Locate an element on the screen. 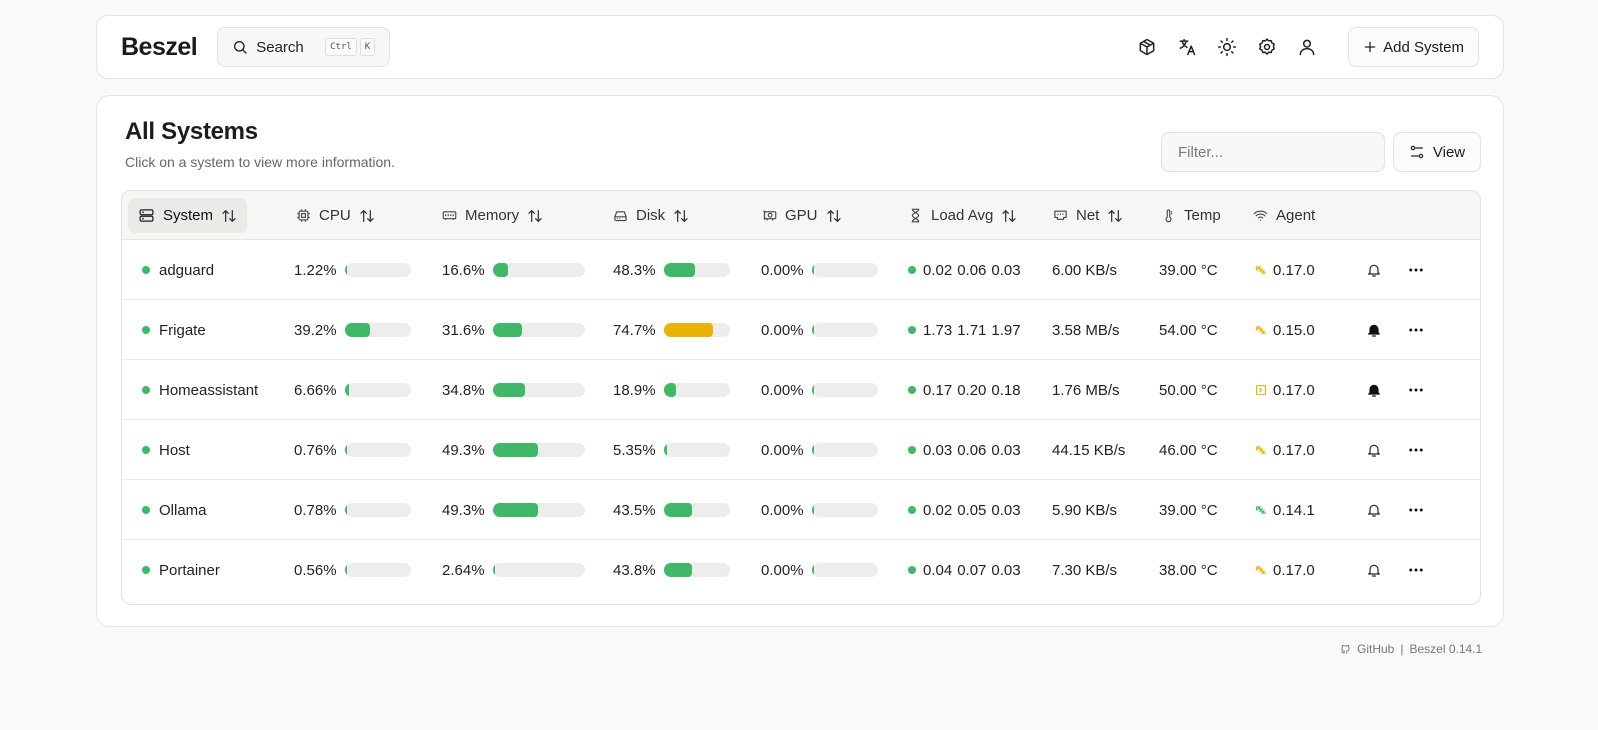 The image size is (1598, 730). gpu-icon is located at coordinates (769, 215).